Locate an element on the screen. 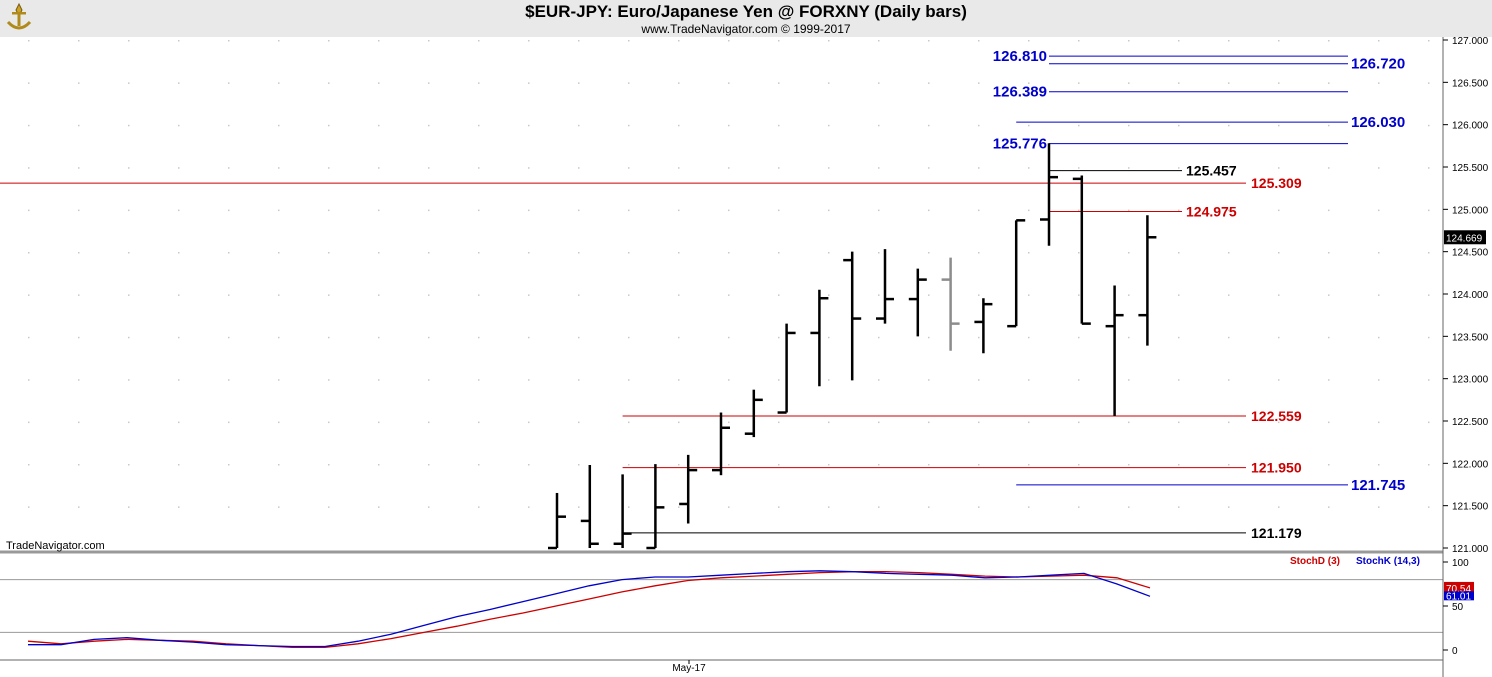 This screenshot has width=1492, height=677. last-price-label: 124.669 is located at coordinates (1464, 238).